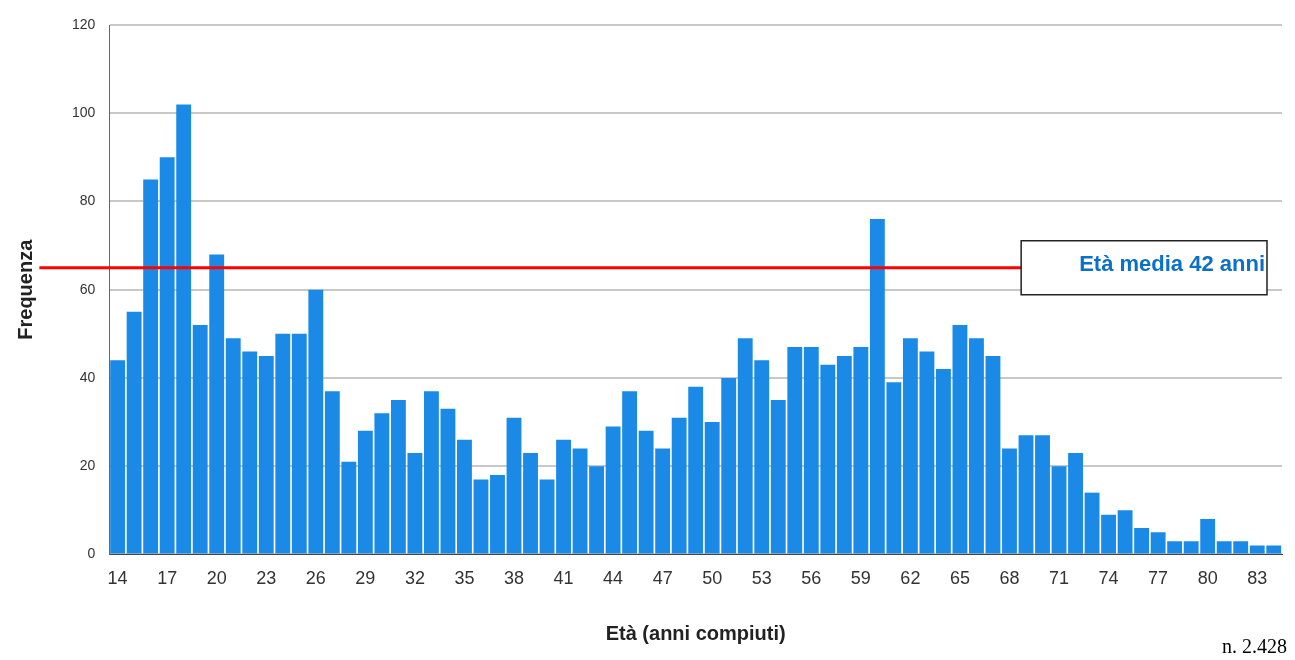 This screenshot has height=660, width=1295. Describe the element at coordinates (1158, 578) in the screenshot. I see `x-tick-label: 77` at that location.